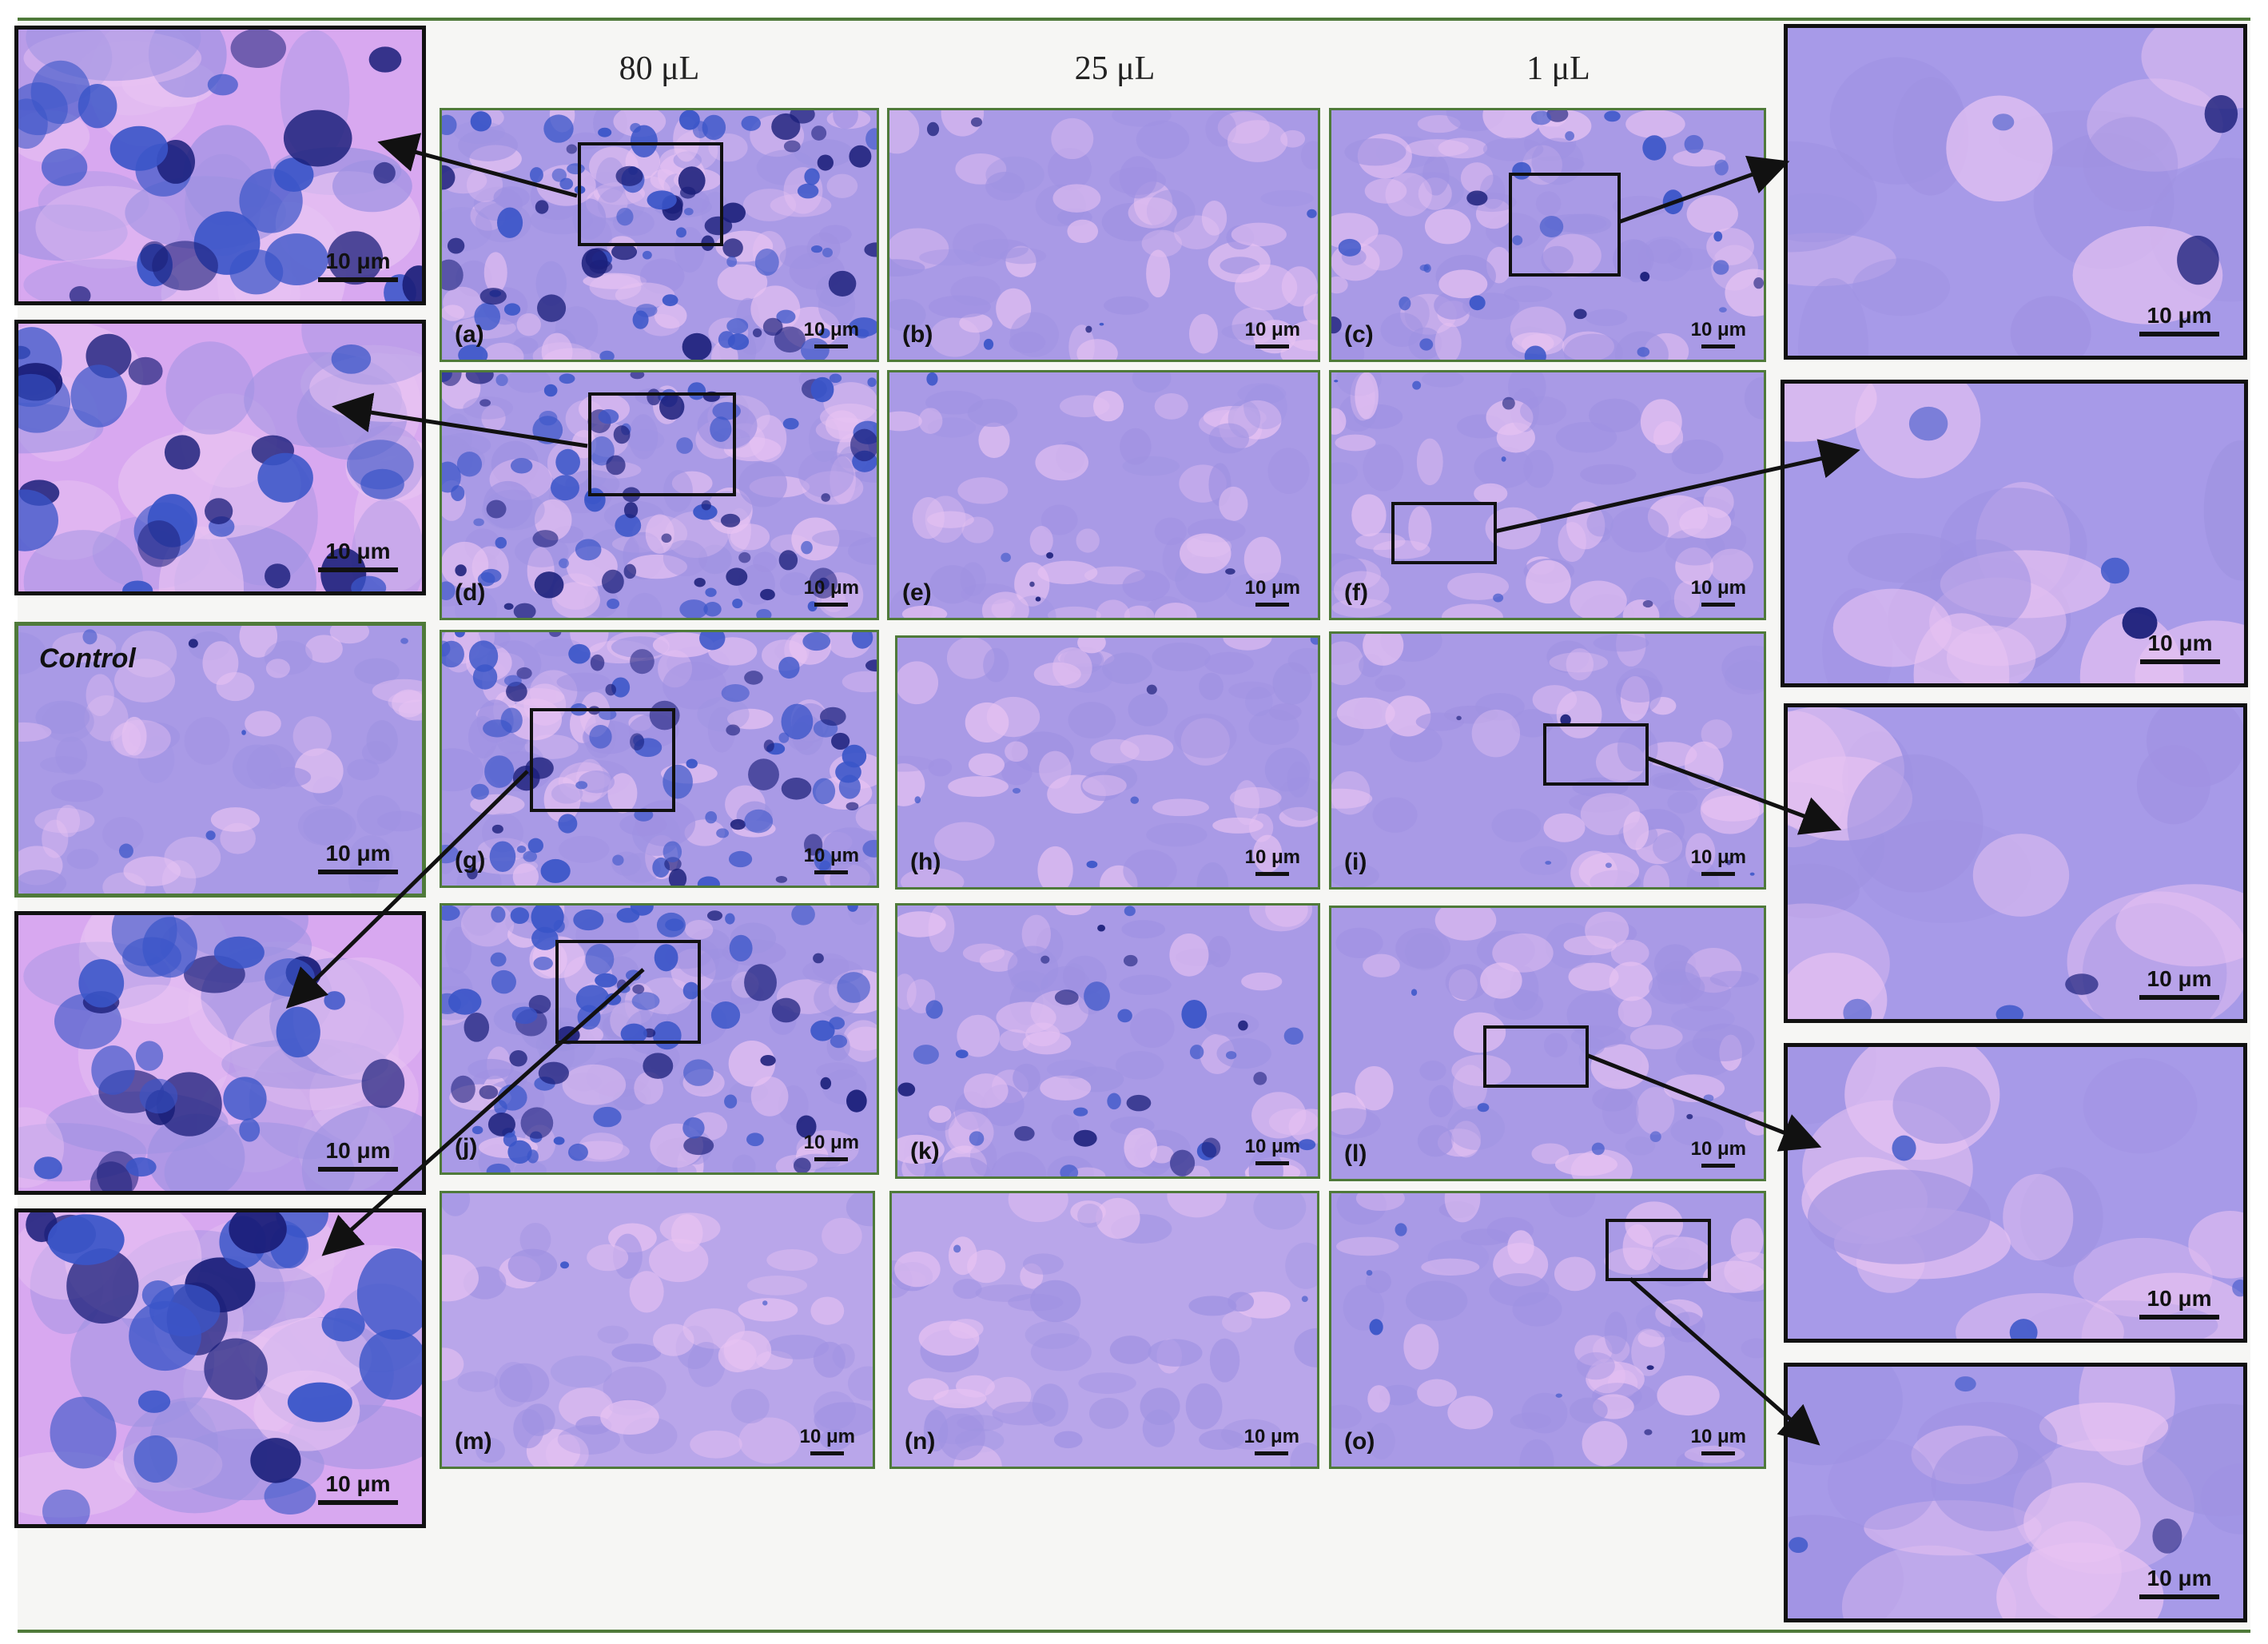 The height and width of the screenshot is (1644, 2268). I want to click on right-zoom-inset-c: 10 μm, so click(2016, 192).